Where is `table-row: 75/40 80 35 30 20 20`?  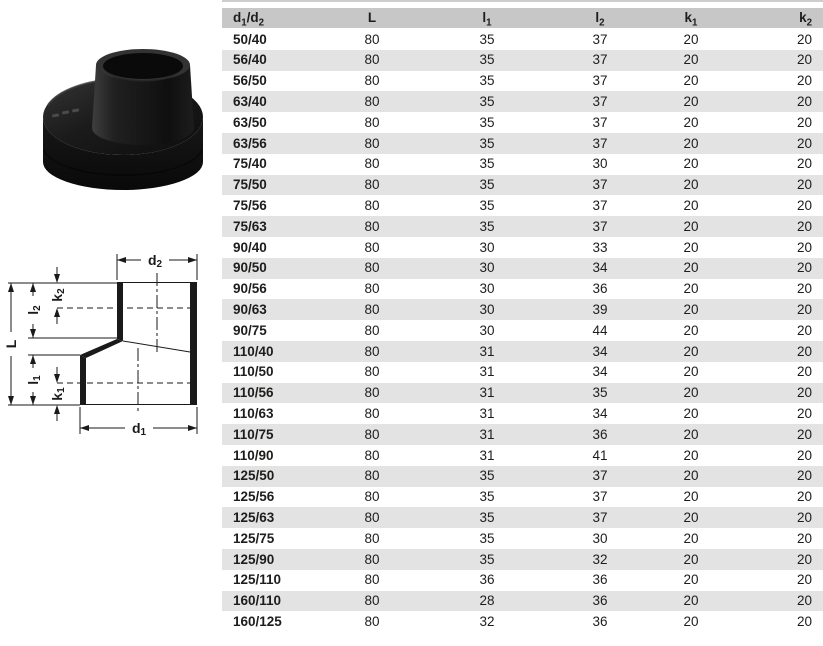 table-row: 75/40 80 35 30 20 20 is located at coordinates (522, 164).